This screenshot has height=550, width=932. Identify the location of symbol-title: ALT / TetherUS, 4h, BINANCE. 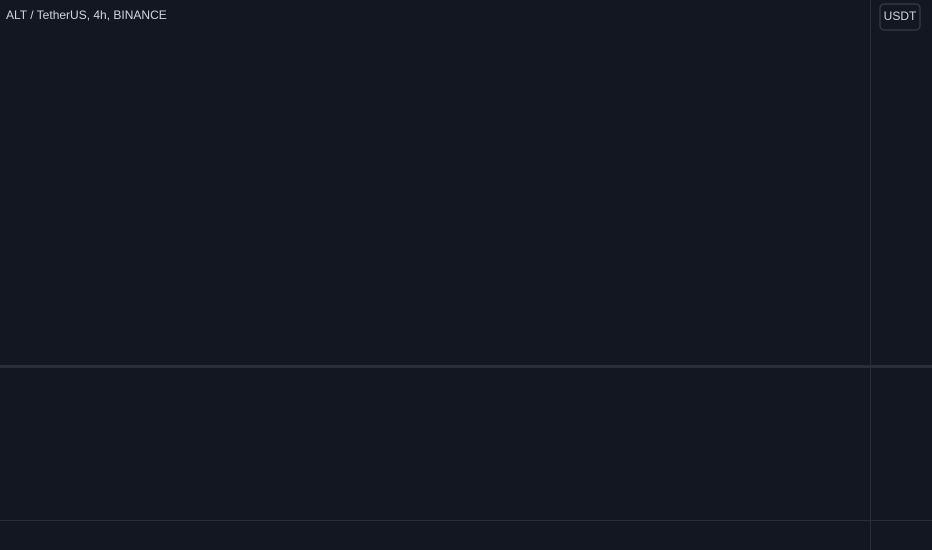
(86, 15).